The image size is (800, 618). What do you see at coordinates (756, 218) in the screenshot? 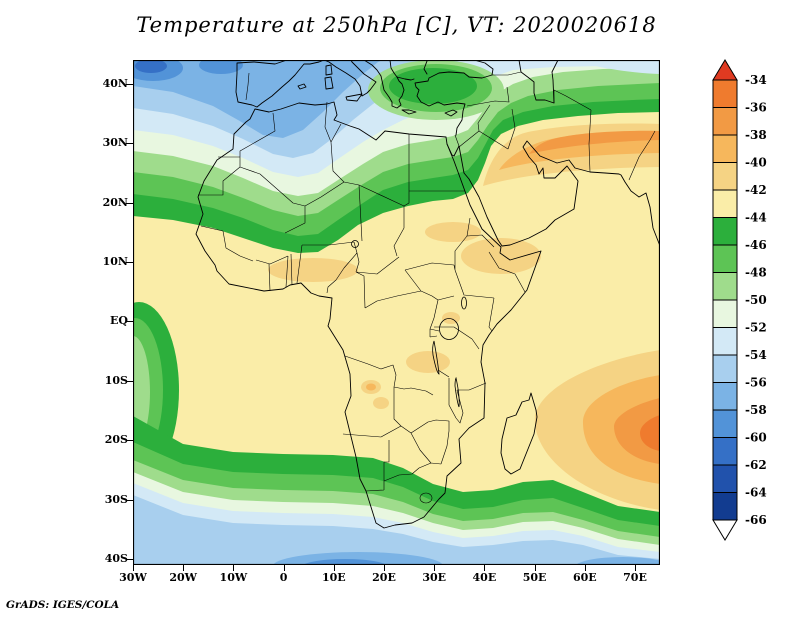
I see `colorbar-label: -44` at bounding box center [756, 218].